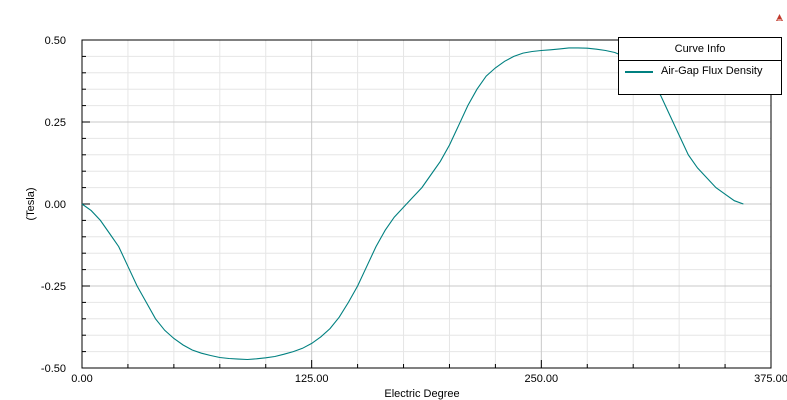  Describe the element at coordinates (712, 71) in the screenshot. I see `legend-entry-label: Air-Gap Flux Density` at that location.